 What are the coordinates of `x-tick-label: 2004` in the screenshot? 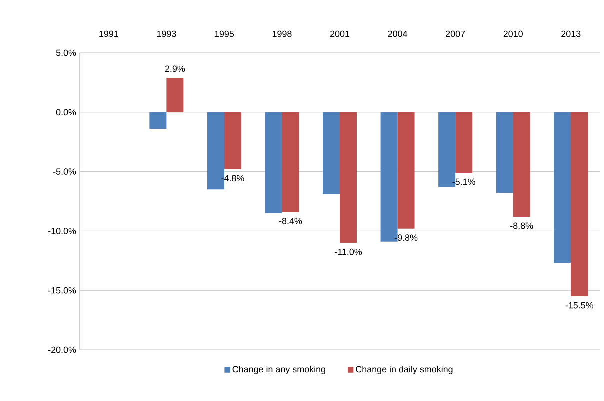 It's located at (398, 34).